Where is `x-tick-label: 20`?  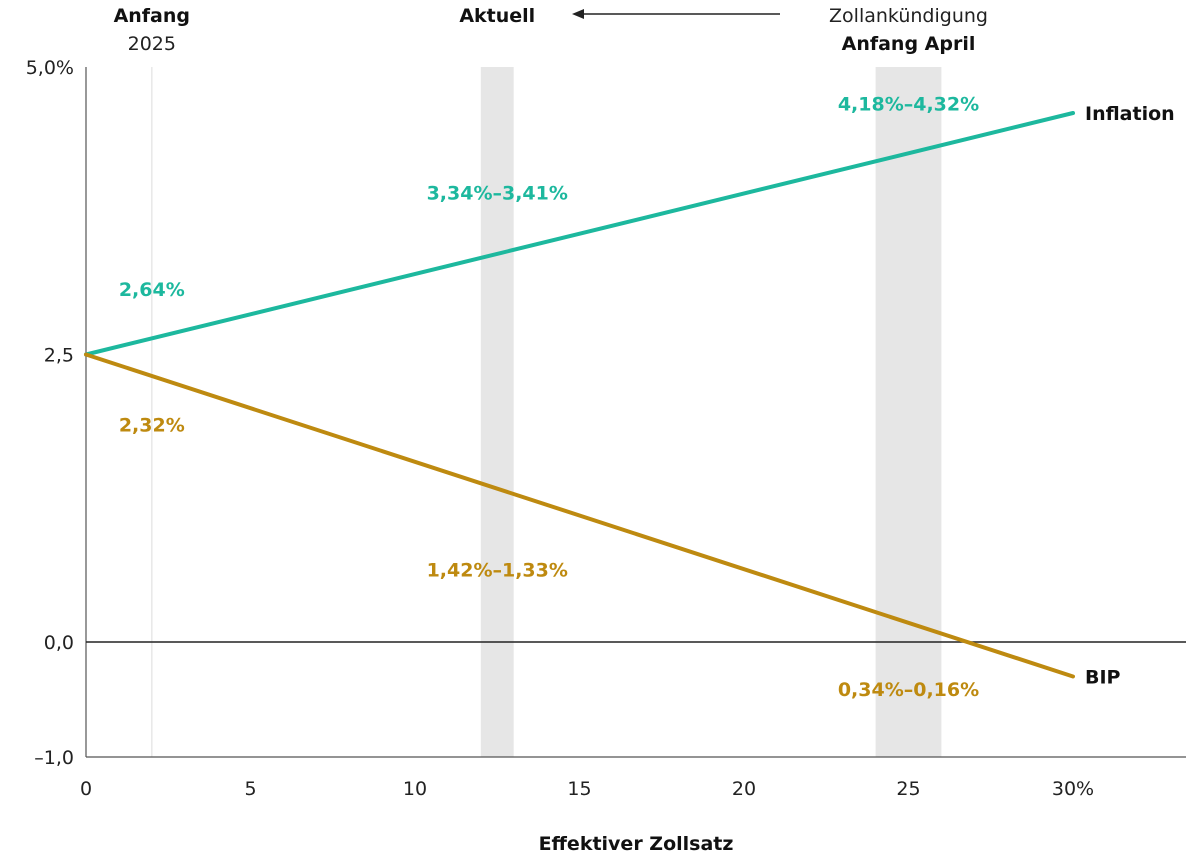
x-tick-label: 20 is located at coordinates (744, 789).